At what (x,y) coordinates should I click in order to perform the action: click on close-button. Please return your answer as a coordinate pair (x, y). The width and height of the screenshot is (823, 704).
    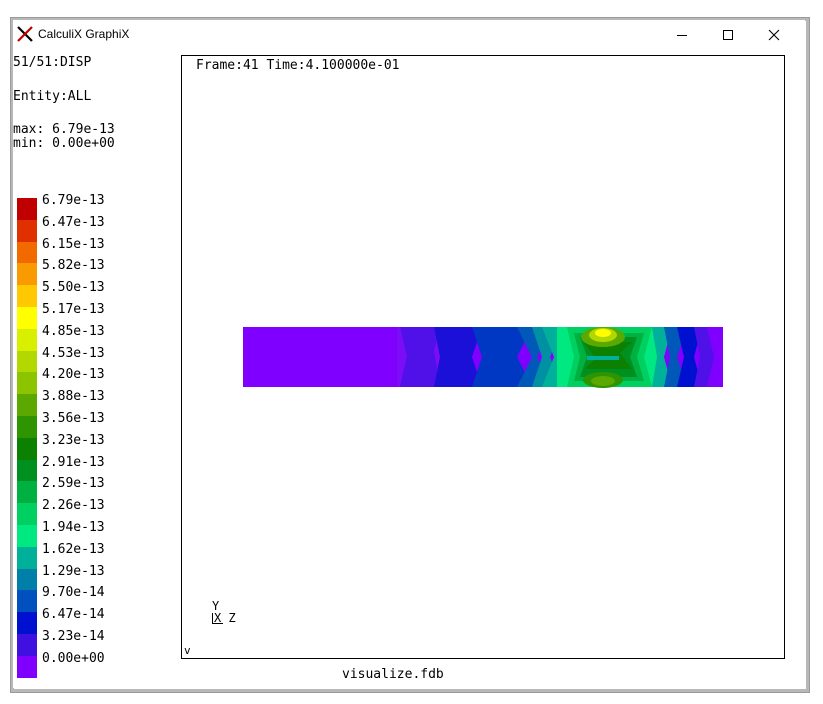
    Looking at the image, I should click on (774, 35).